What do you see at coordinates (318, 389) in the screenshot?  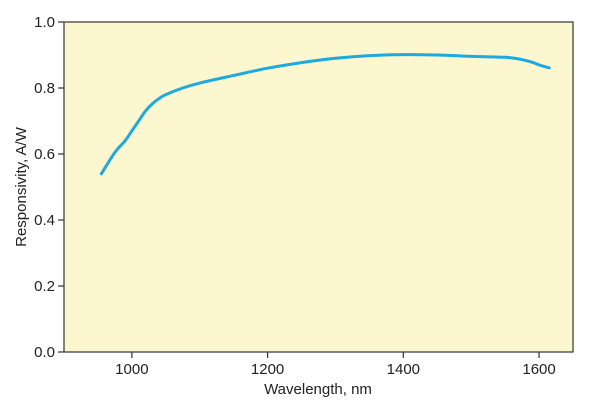 I see `x-axis-title: Wavelength, nm` at bounding box center [318, 389].